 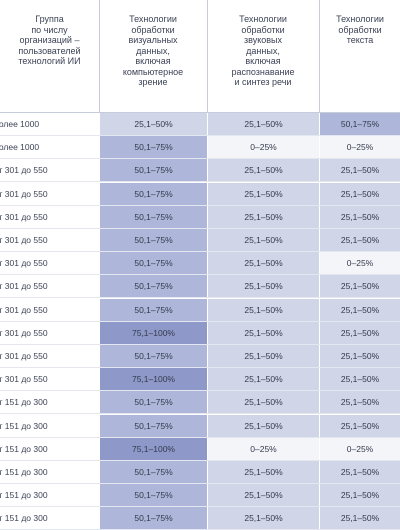 What do you see at coordinates (360, 29) in the screenshot?
I see `header-text: Технологии обработки текста` at bounding box center [360, 29].